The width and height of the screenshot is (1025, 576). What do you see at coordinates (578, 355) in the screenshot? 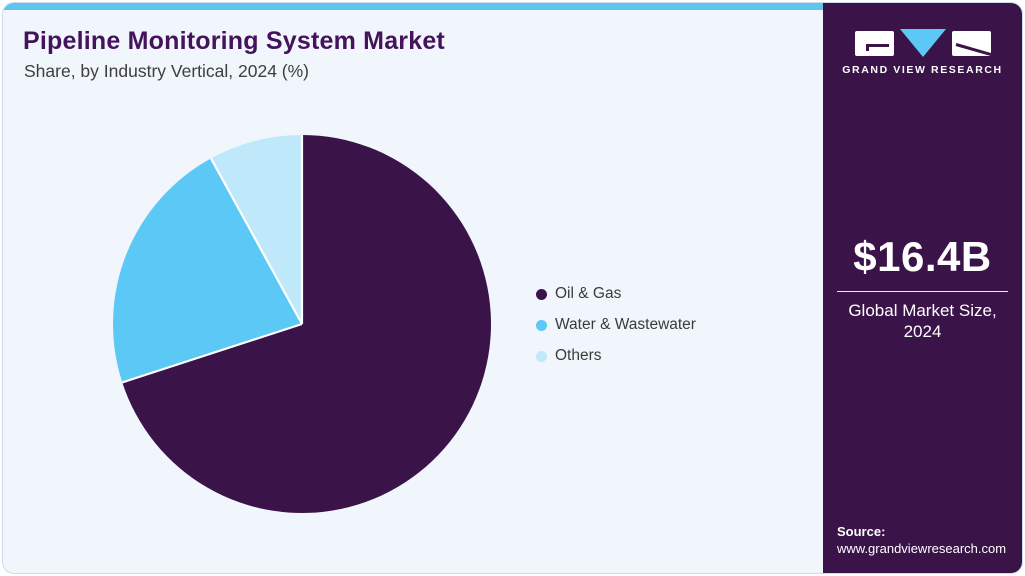
I see `legend-label: Others` at bounding box center [578, 355].